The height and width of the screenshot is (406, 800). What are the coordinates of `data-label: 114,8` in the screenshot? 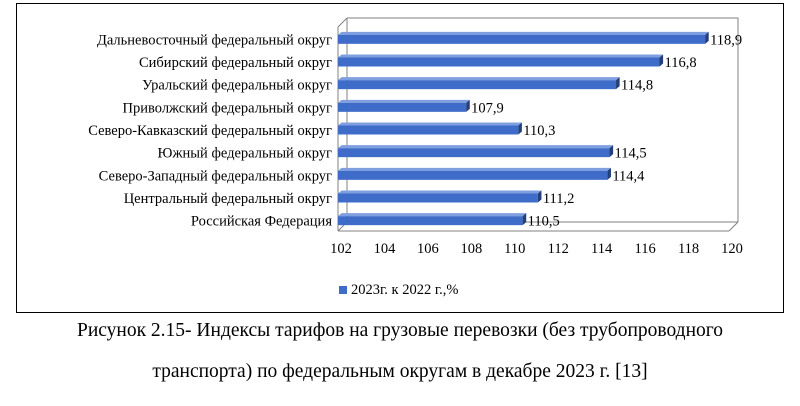 It's located at (637, 86).